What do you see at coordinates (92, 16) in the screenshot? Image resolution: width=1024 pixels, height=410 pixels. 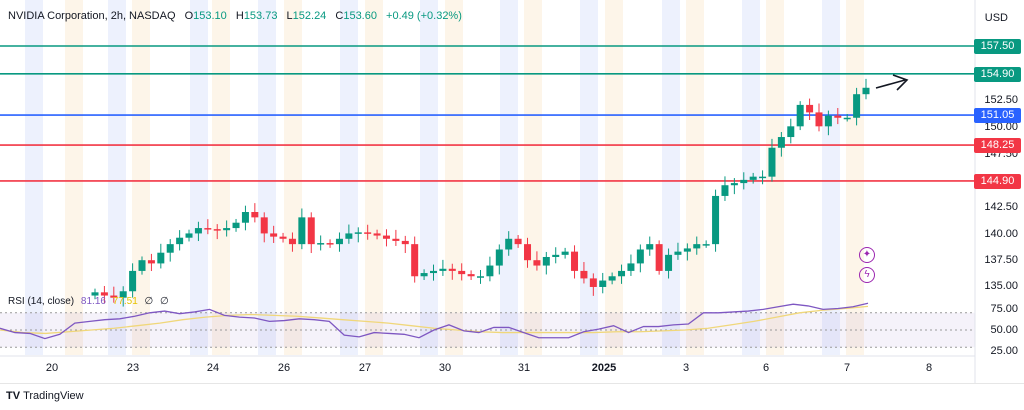 I see `symbol-title: NVIDIA Corporation, 2h, NASDAQ` at bounding box center [92, 16].